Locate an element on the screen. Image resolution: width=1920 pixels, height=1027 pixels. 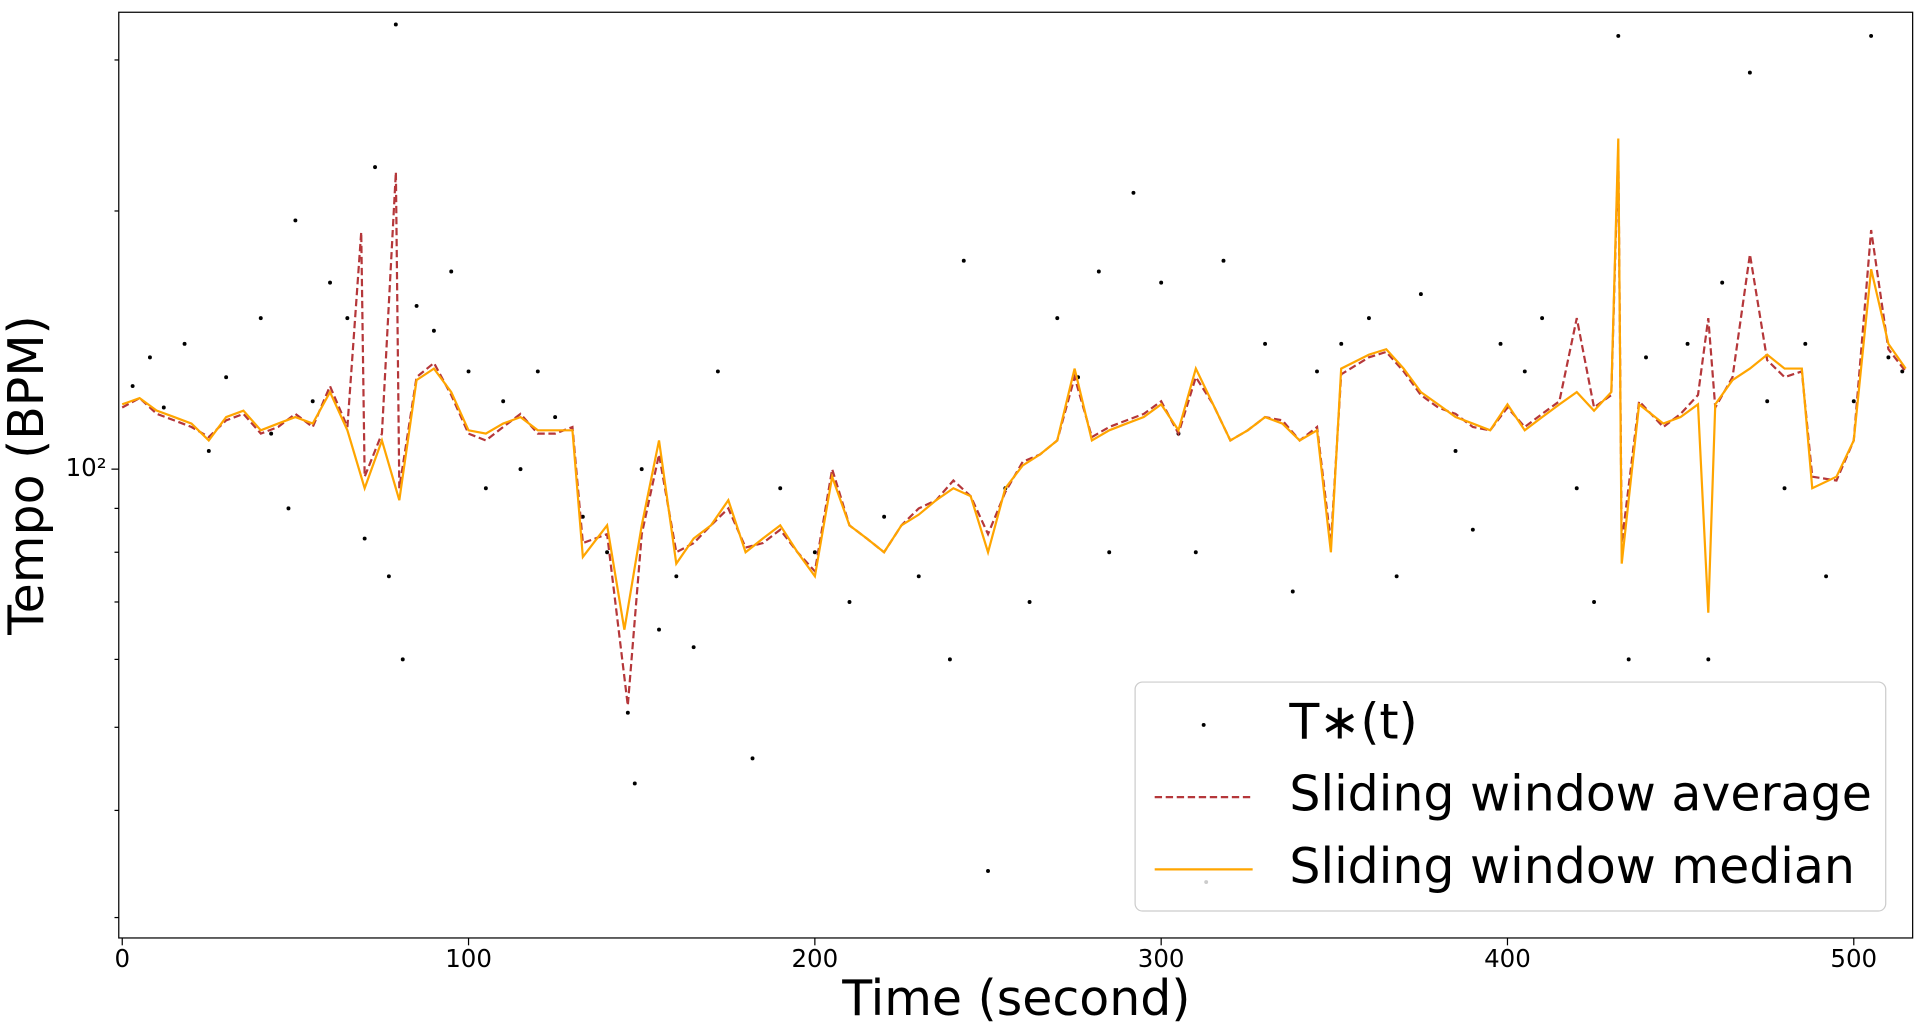
x-tick-label: 400 is located at coordinates (1507, 958).